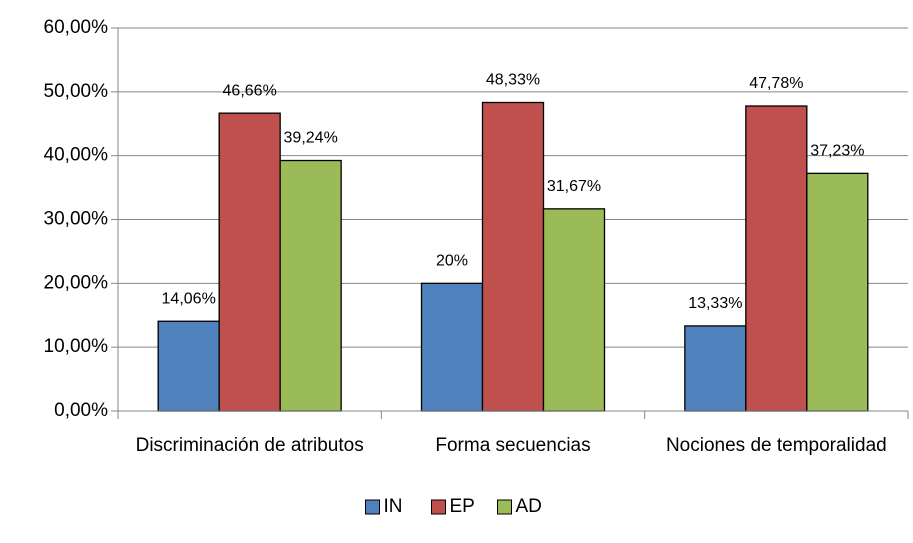  Describe the element at coordinates (76, 155) in the screenshot. I see `y-tick-label: 40,00%` at that location.